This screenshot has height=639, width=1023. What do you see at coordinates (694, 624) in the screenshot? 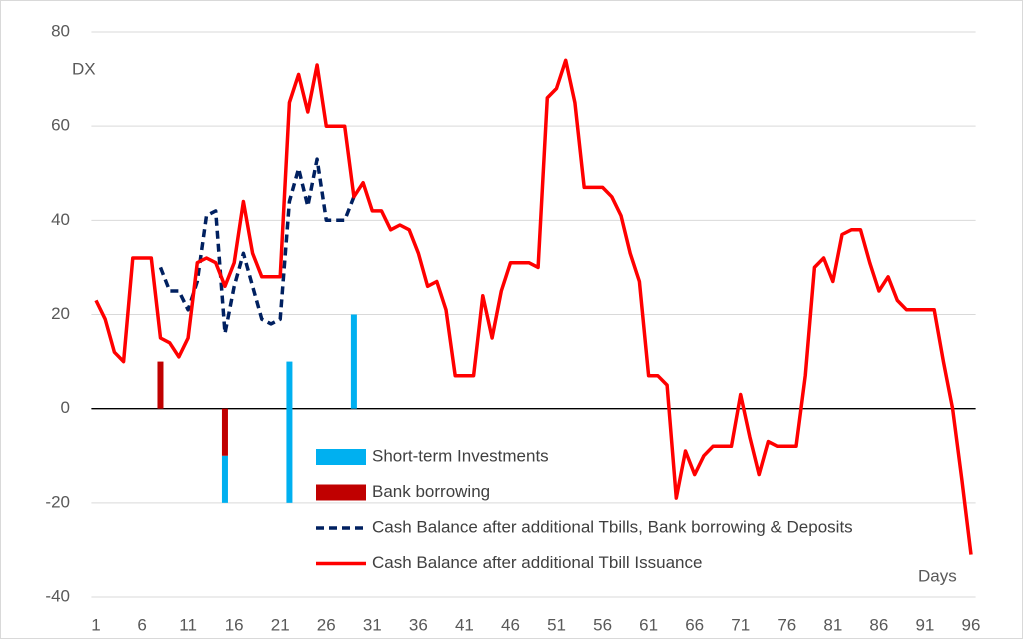
I see `x-tick-label: 66` at bounding box center [694, 624].